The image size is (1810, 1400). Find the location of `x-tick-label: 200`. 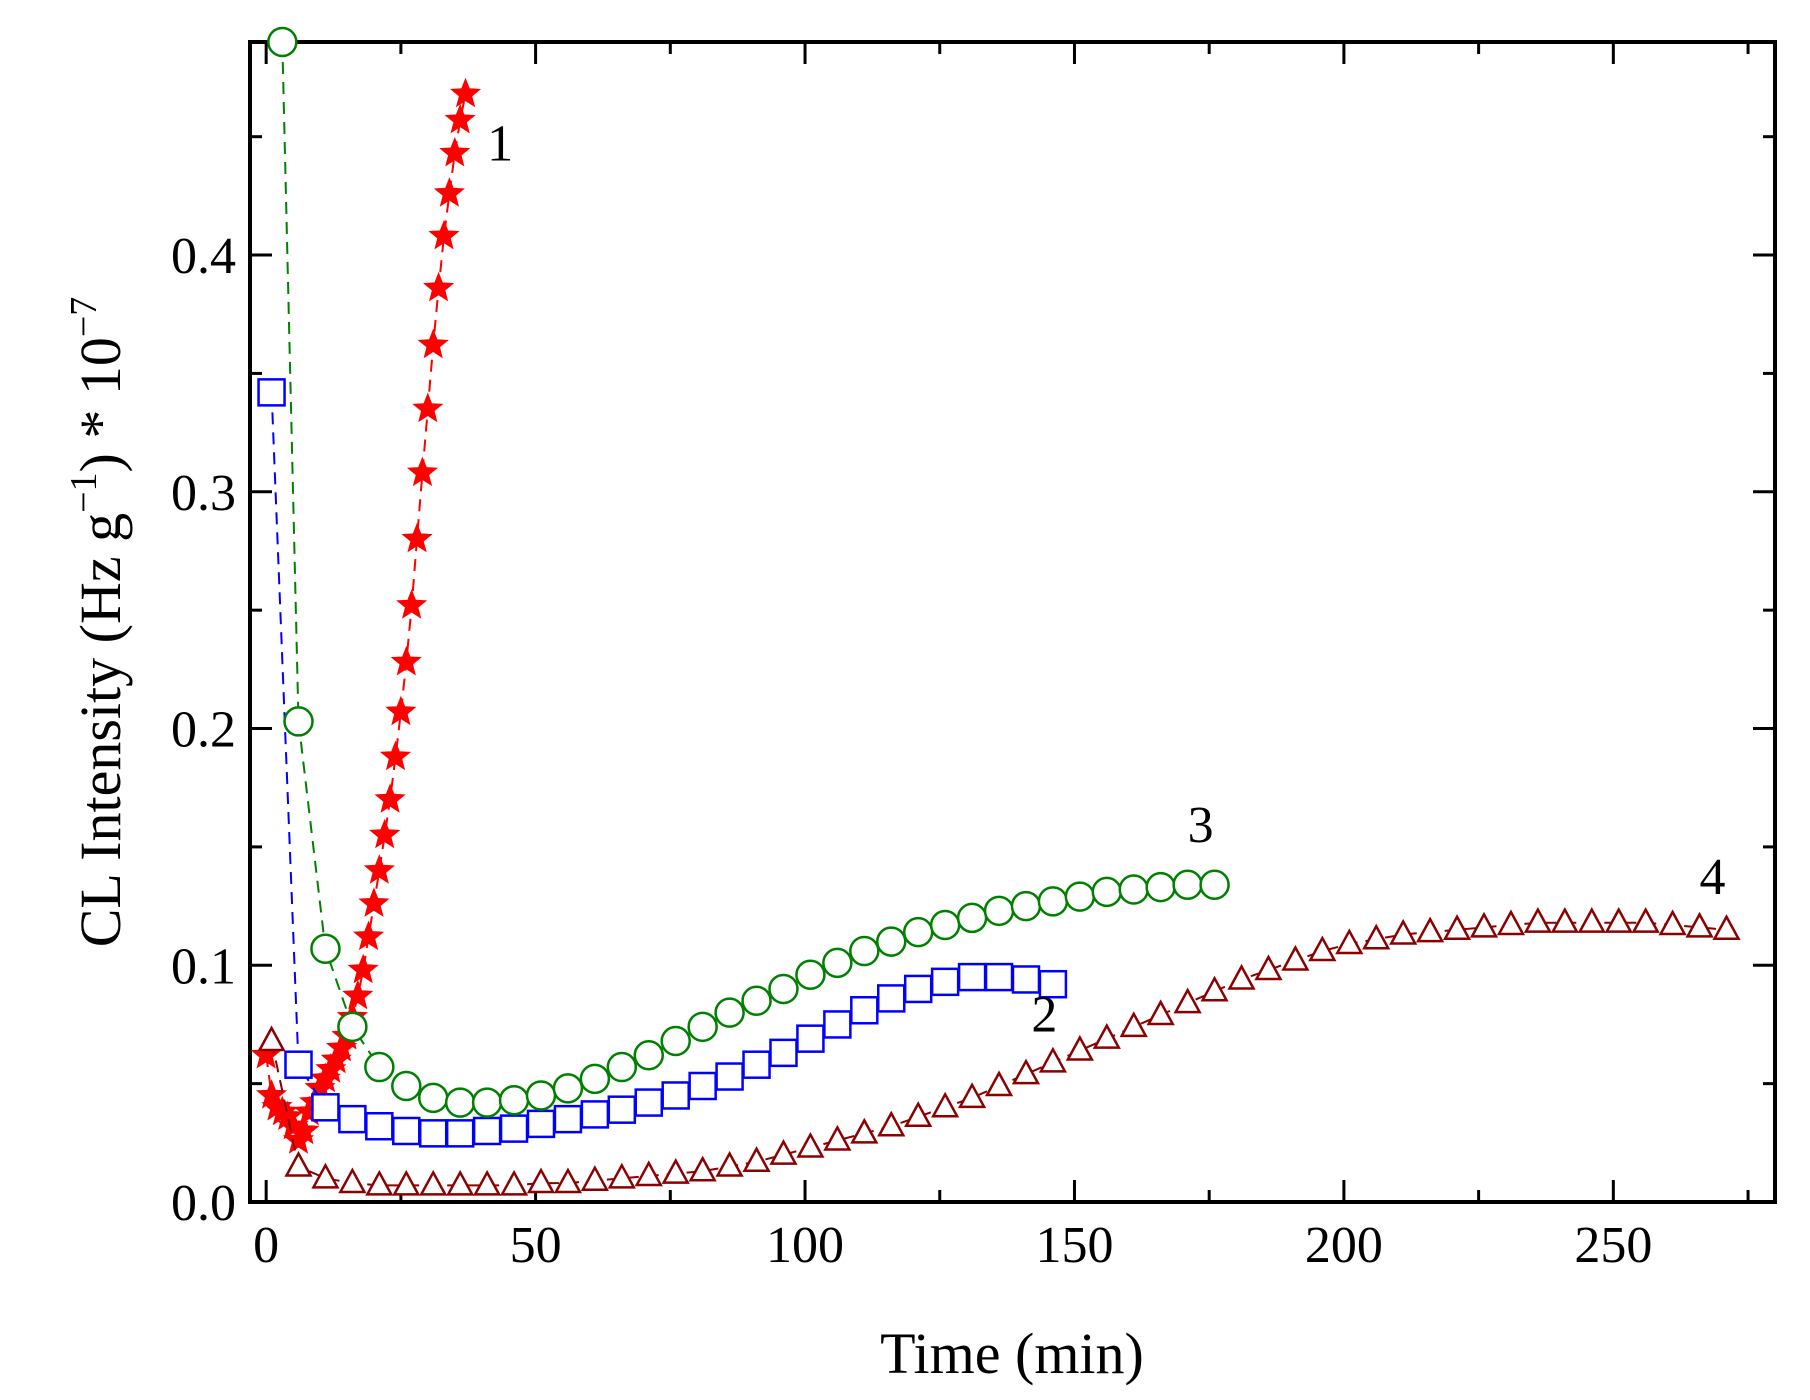

x-tick-label: 200 is located at coordinates (1344, 1245).